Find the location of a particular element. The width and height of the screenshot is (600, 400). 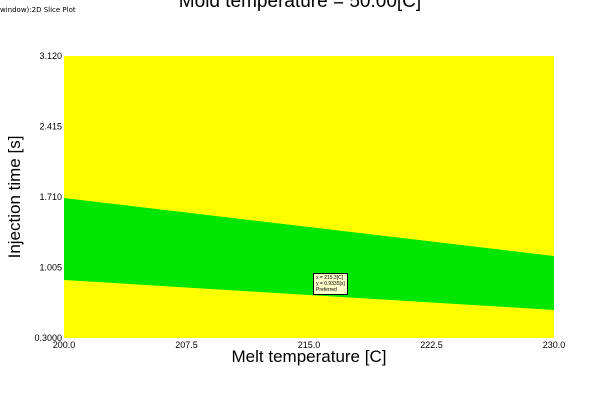

chart-title: Mold temperature = 50.00[C] is located at coordinates (300, 6).